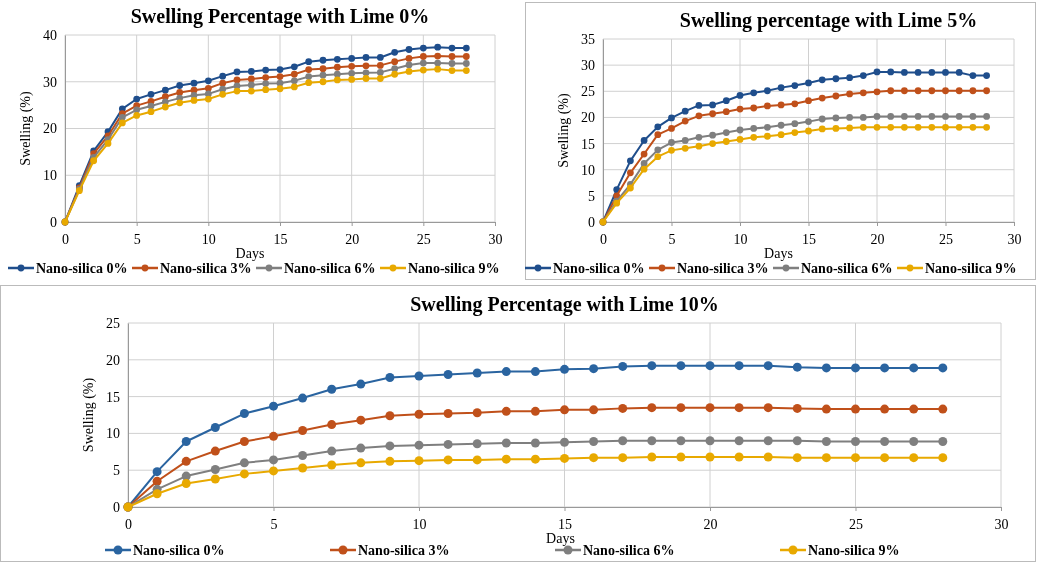 The image size is (1038, 562). What do you see at coordinates (50, 129) in the screenshot?
I see `y-tick-label: 20` at bounding box center [50, 129].